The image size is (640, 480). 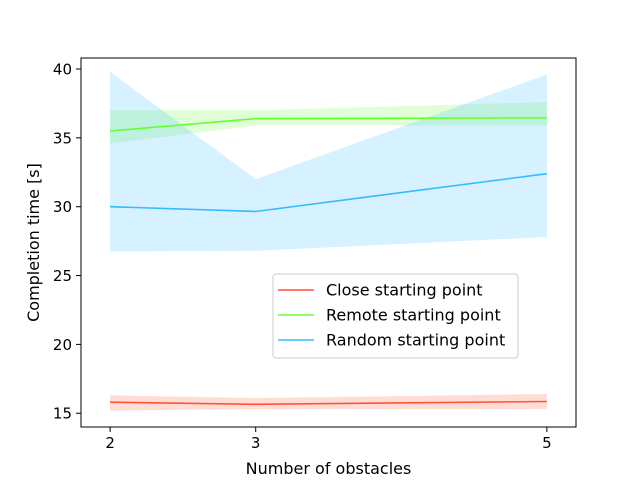 I want to click on y-axis-ticks: 15 20 25 30 35 40, so click(x=67, y=242).